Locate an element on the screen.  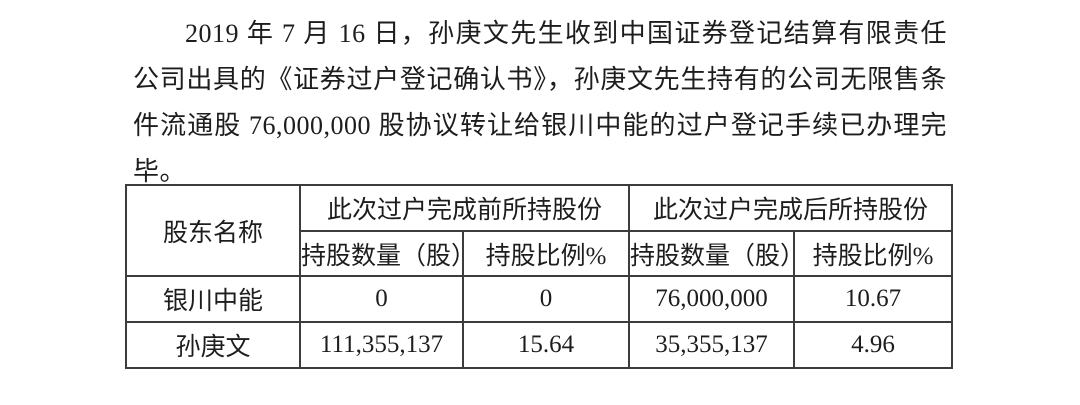
header-before-quantity: 持股数量（股） is located at coordinates (381, 253).